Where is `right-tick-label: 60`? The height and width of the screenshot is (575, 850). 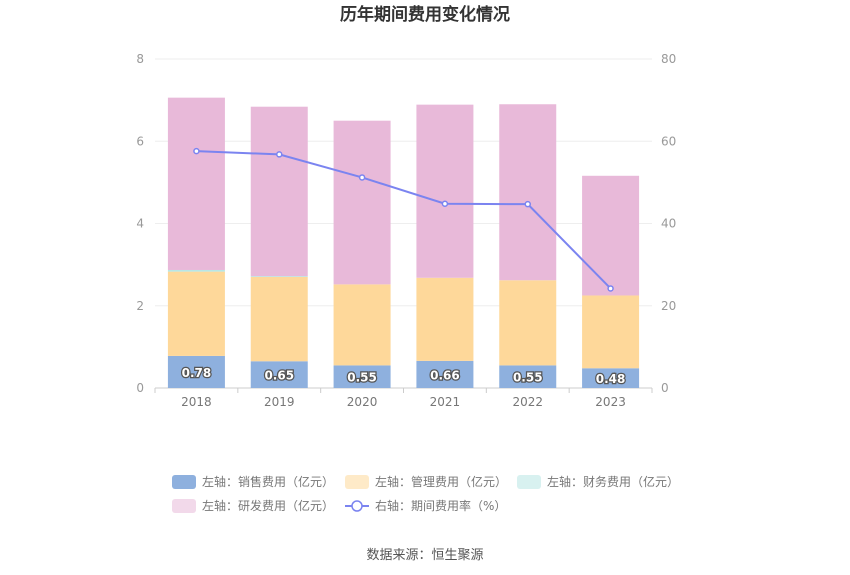
right-tick-label: 60 is located at coordinates (668, 141).